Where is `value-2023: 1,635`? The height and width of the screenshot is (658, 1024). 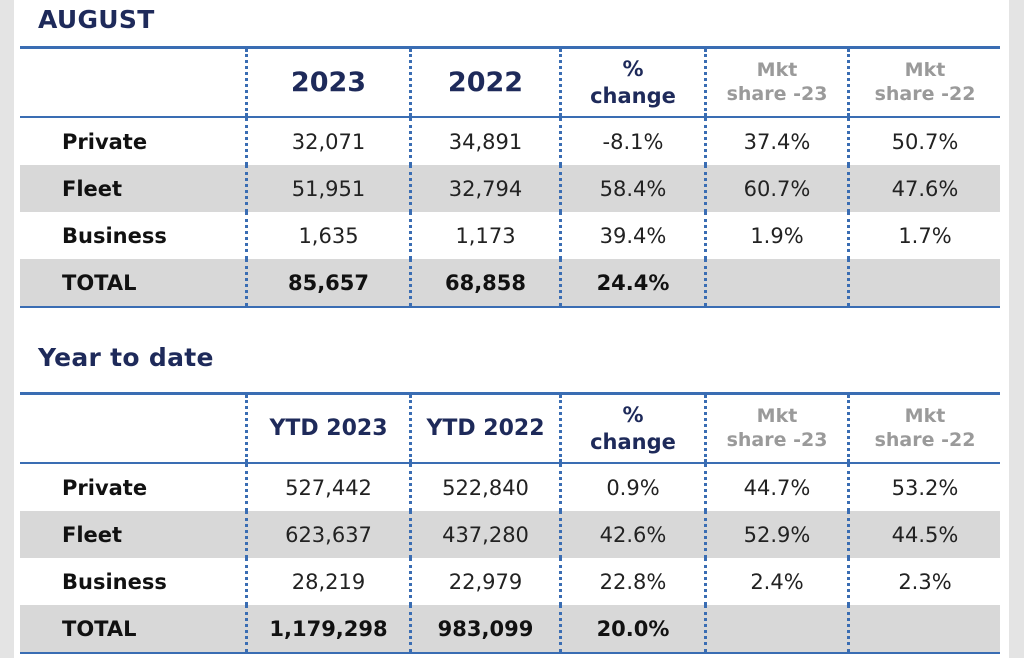
value-2023: 1,635 is located at coordinates (327, 235).